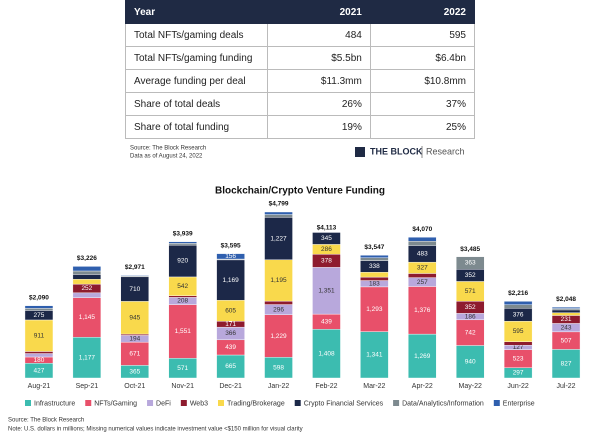 The width and height of the screenshot is (600, 442). What do you see at coordinates (230, 310) in the screenshot?
I see `value-label: 605` at bounding box center [230, 310].